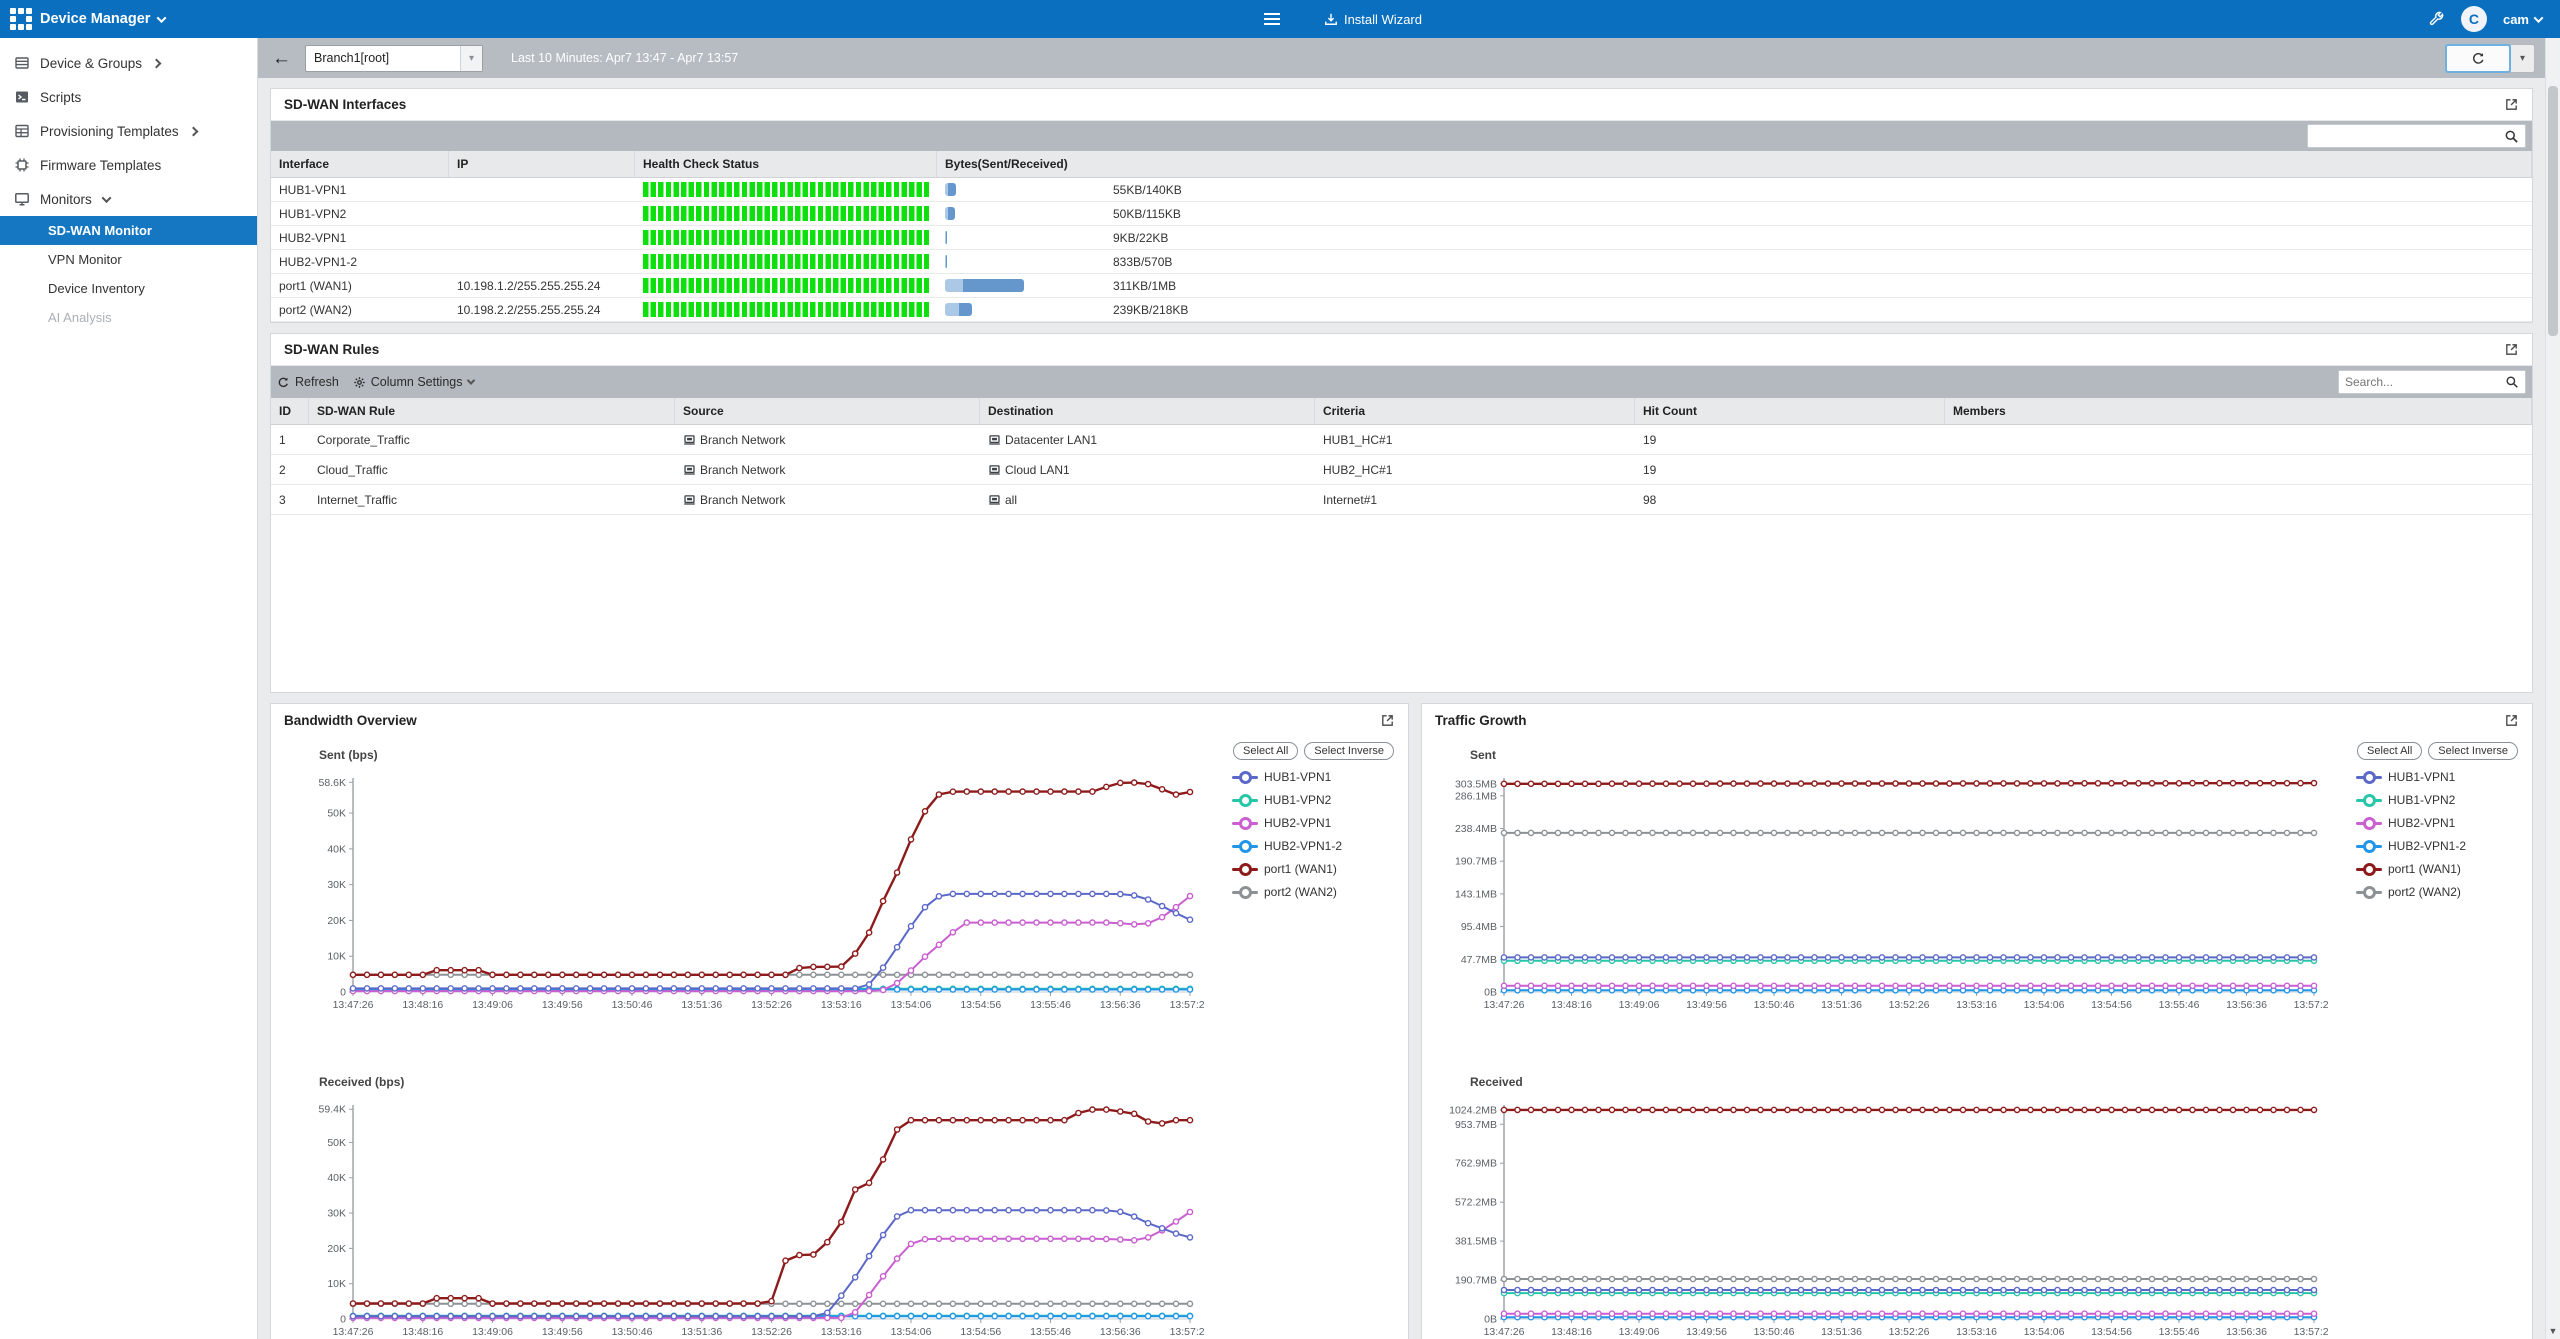 This screenshot has height=1339, width=2560. What do you see at coordinates (1245, 800) in the screenshot?
I see `legend-marker-icon` at bounding box center [1245, 800].